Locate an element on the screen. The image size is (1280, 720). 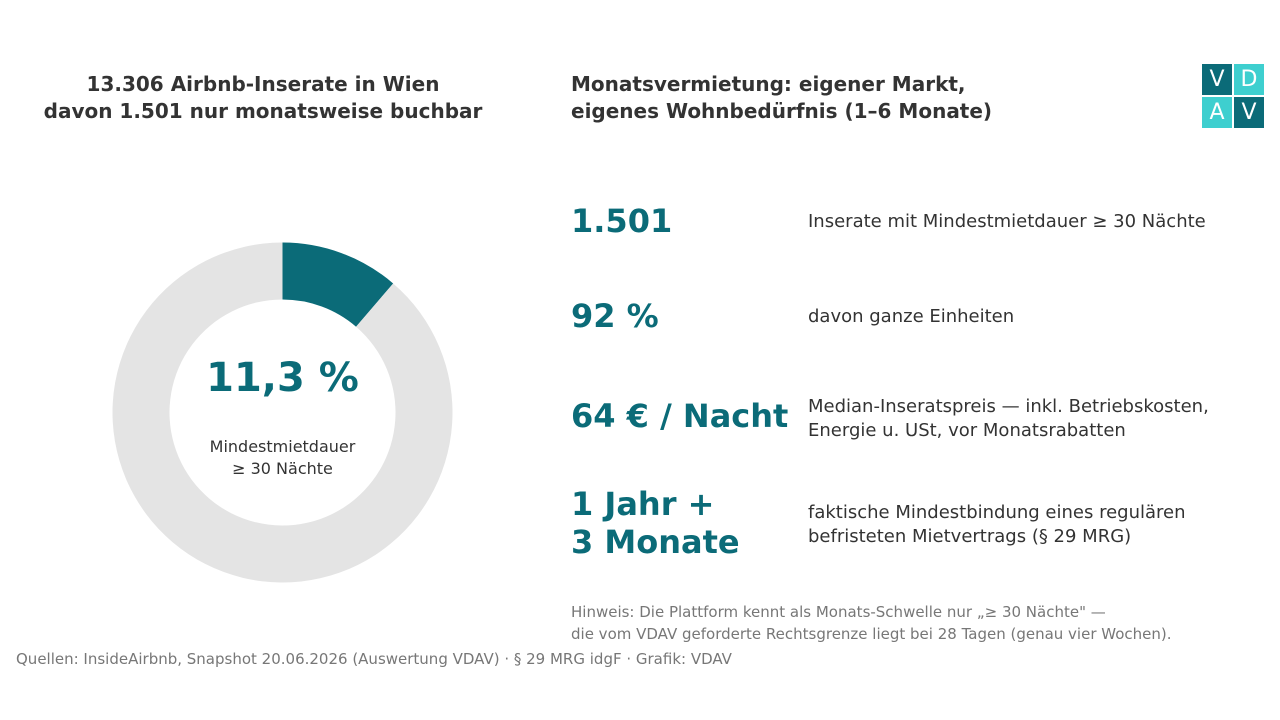
stat-value-whole-units-line-1: 92 % is located at coordinates (615, 316).